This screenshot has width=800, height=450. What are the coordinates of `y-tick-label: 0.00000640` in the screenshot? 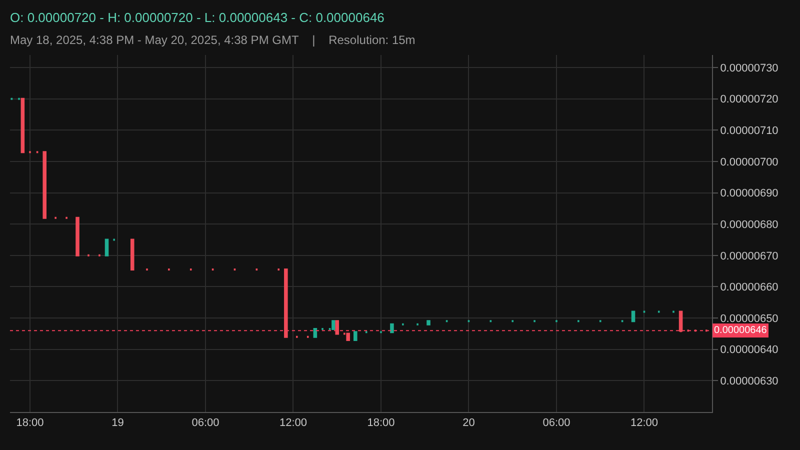 It's located at (749, 350).